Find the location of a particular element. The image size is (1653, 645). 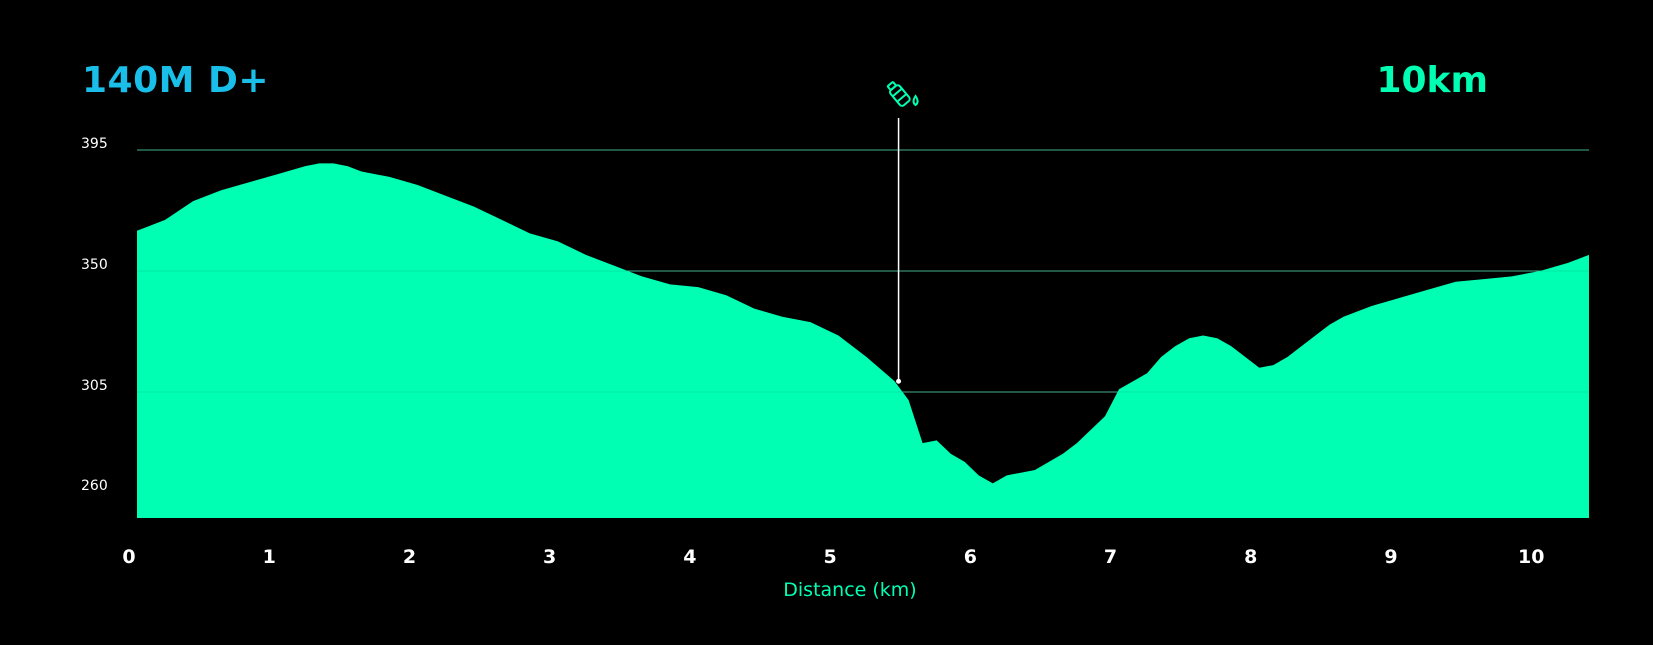

x-tick-label: 3 is located at coordinates (549, 557).